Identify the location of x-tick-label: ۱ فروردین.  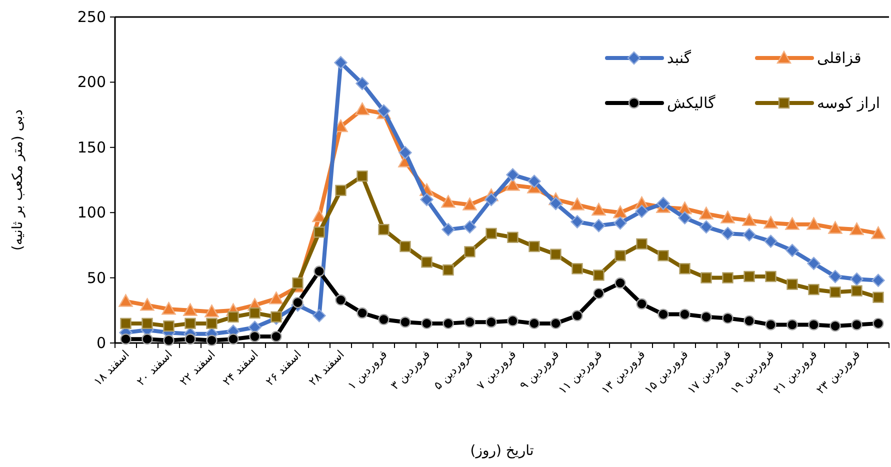
(367, 369).